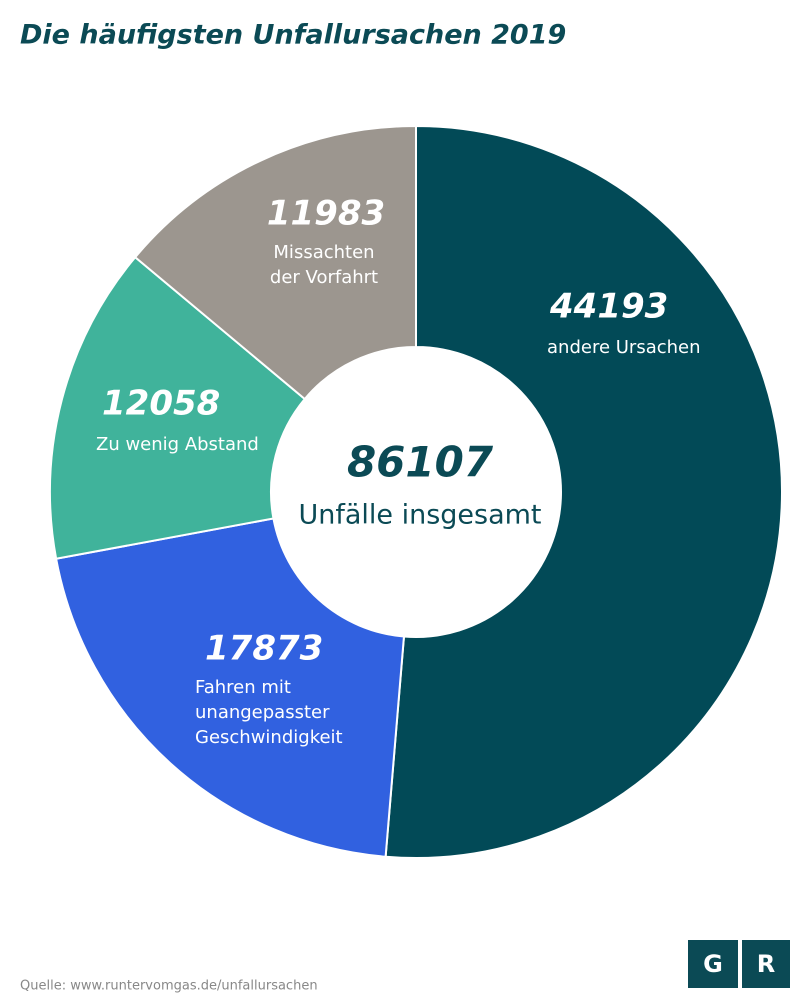  I want to click on category-label: Zu wenig Abstand, so click(177, 444).